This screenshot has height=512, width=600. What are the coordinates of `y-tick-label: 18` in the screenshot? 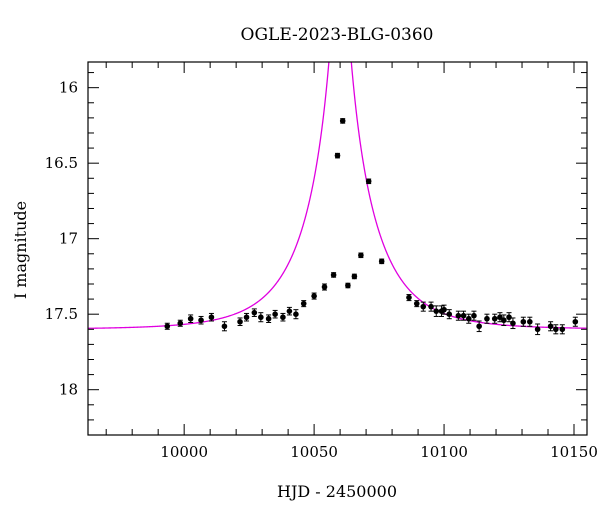 It's located at (68, 390).